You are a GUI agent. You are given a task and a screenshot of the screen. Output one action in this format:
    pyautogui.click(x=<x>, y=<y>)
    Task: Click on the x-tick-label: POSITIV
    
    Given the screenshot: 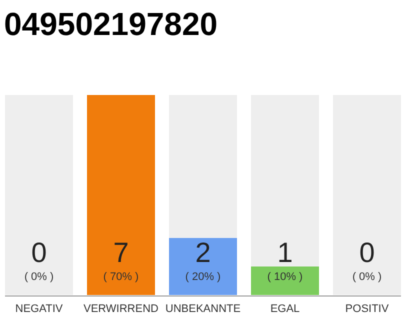 What is the action you would take?
    pyautogui.click(x=367, y=309)
    